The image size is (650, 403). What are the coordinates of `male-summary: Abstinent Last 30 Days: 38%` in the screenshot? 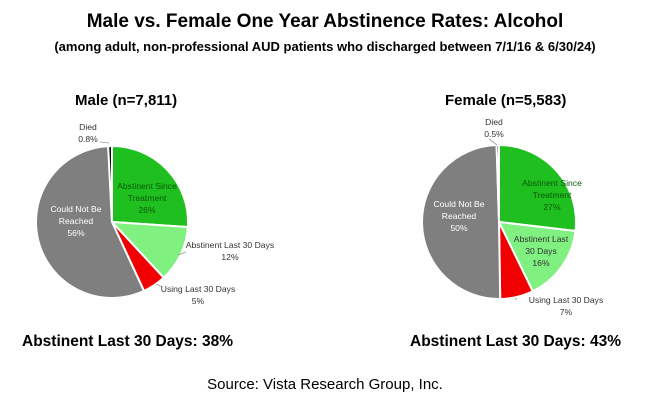 It's located at (127, 341).